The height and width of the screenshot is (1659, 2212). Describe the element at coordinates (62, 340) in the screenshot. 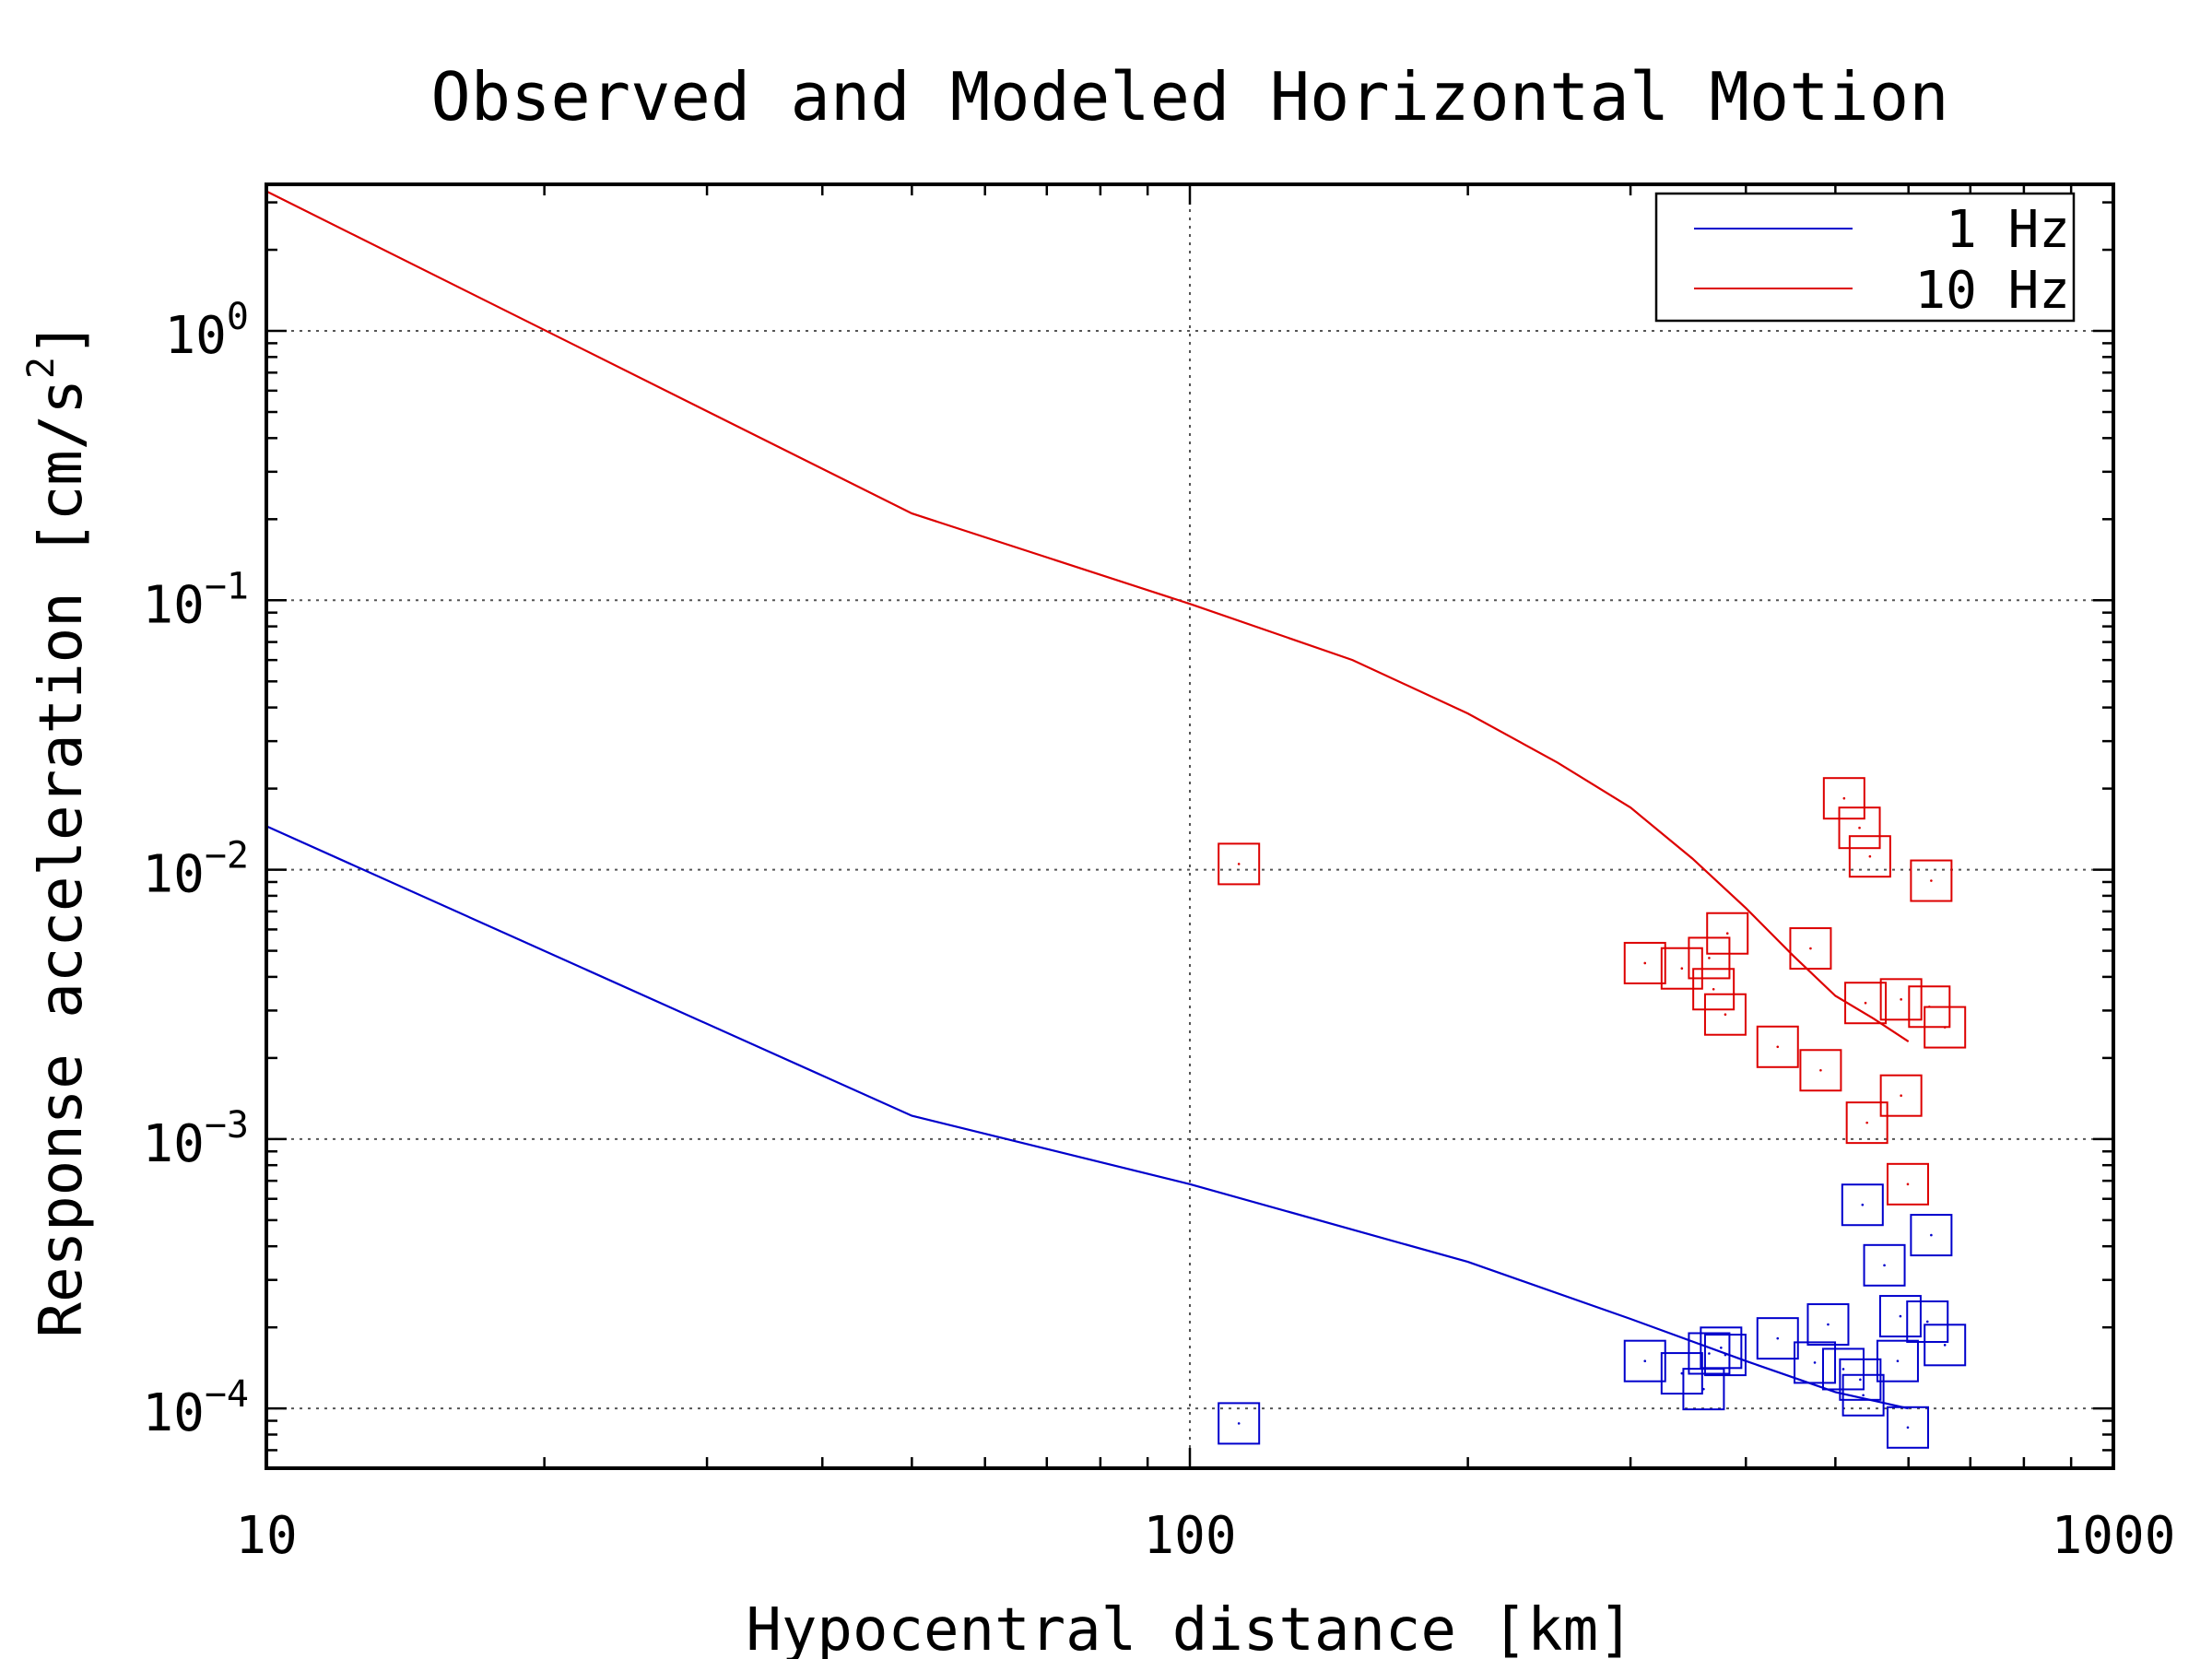

I see `y-axis-label-suffix: ]` at that location.